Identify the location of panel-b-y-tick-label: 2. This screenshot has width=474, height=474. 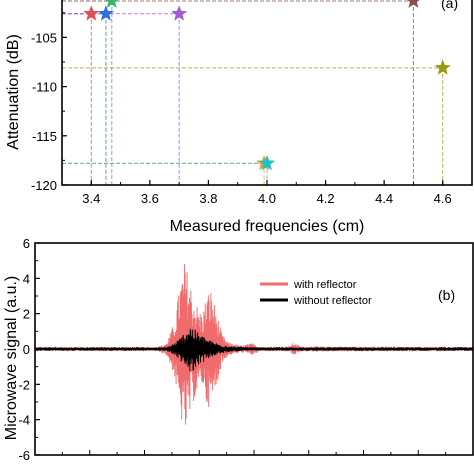
(26, 314).